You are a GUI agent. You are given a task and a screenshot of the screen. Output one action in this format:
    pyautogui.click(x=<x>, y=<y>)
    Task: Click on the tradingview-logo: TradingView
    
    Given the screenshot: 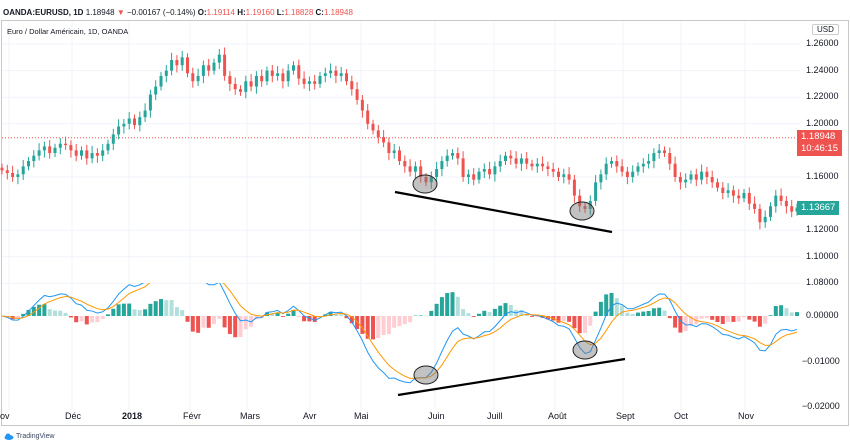 What is the action you would take?
    pyautogui.click(x=29, y=436)
    